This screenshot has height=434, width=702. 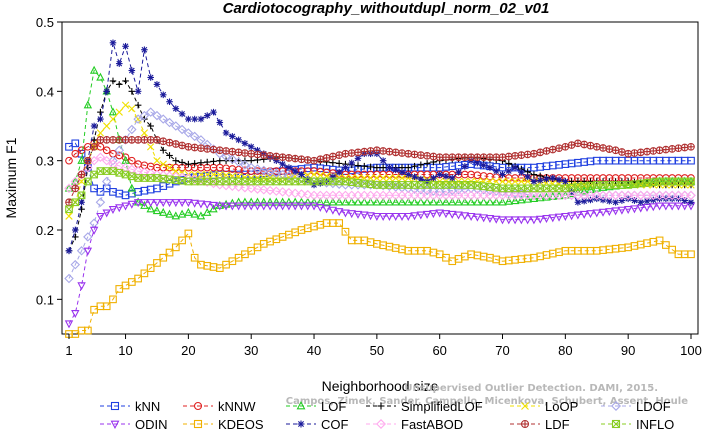 What do you see at coordinates (380, 386) in the screenshot?
I see `x-axis-label: Neighborhood size` at bounding box center [380, 386].